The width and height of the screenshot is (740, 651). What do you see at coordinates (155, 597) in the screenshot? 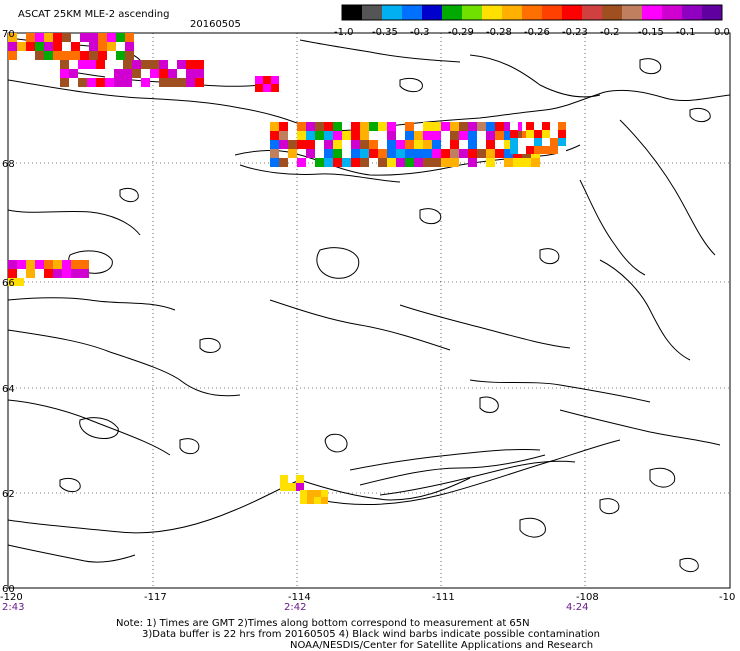
I see `lon-label-117: -117` at bounding box center [155, 597].